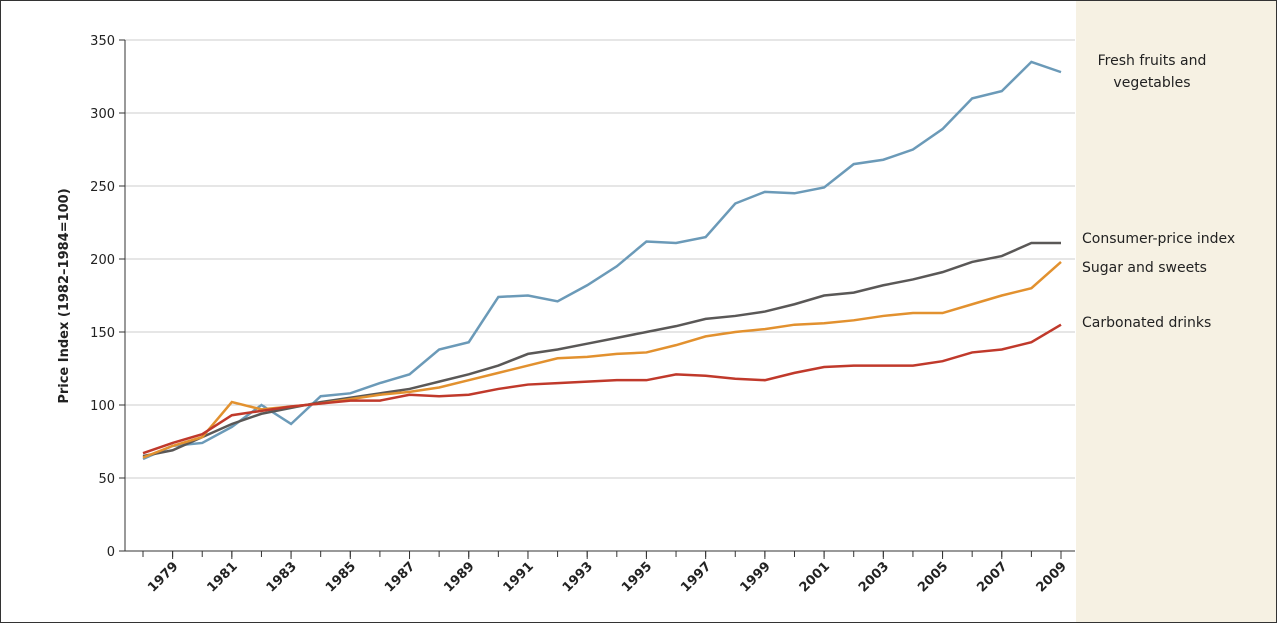 Image resolution: width=1277 pixels, height=623 pixels. Describe the element at coordinates (815, 577) in the screenshot. I see `x-tick-label: 2001` at that location.